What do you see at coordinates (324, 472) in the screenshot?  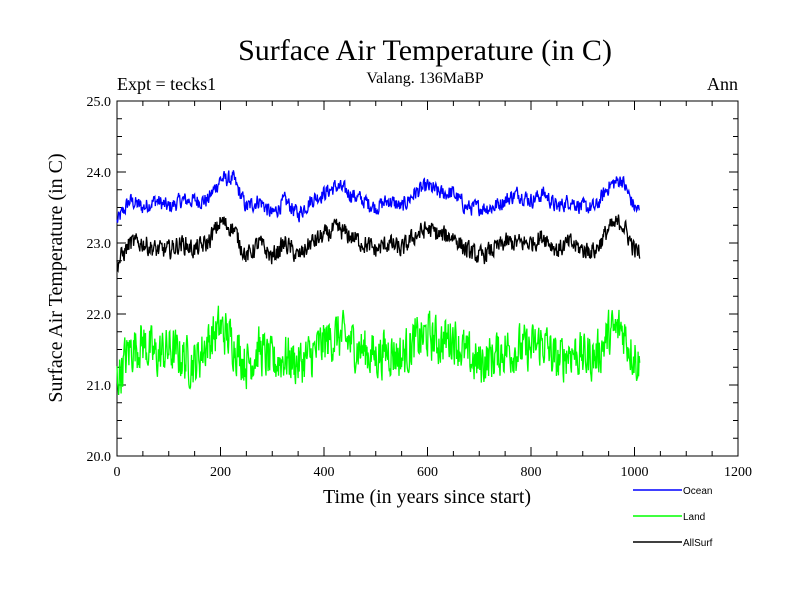 I see `x-tick-label: 400` at bounding box center [324, 472].